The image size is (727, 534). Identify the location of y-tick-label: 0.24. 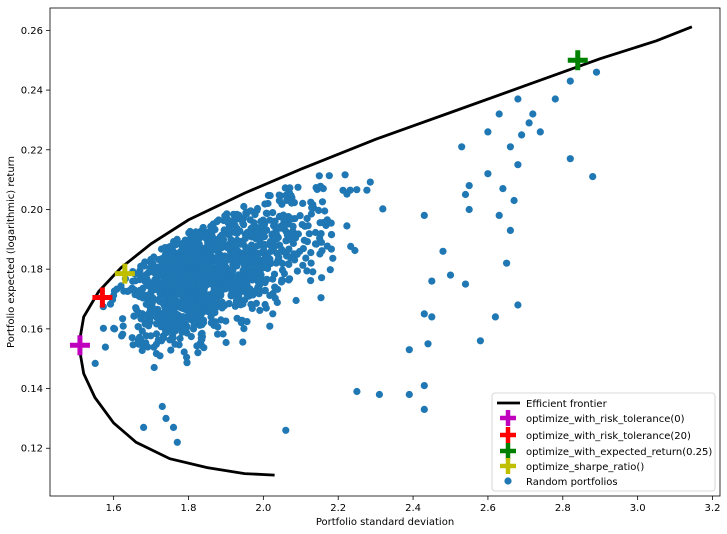
(32, 91).